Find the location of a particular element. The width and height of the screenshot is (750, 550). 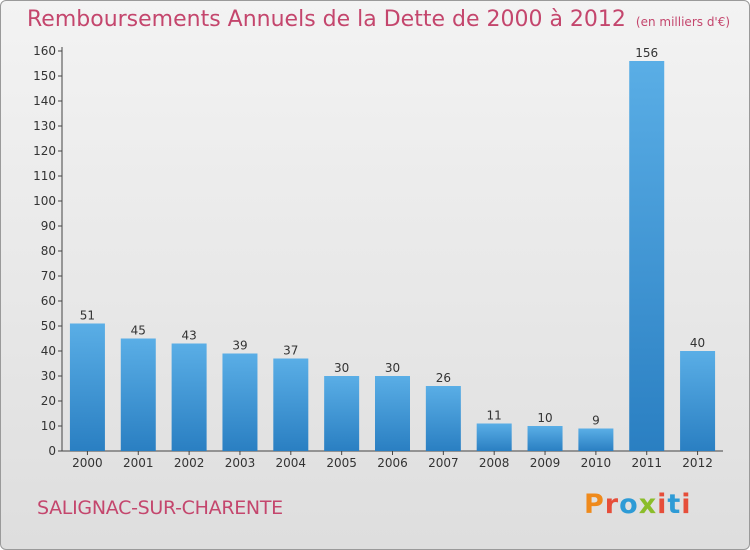

bar-2004 is located at coordinates (291, 404).